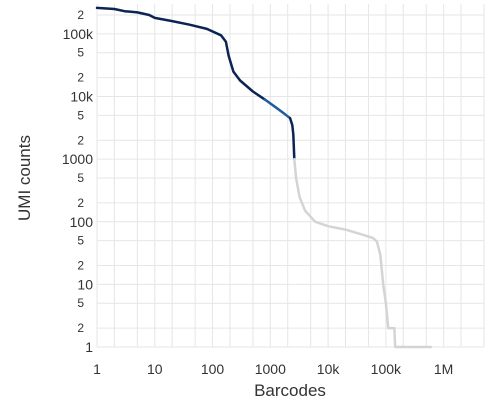  Describe the element at coordinates (85, 284) in the screenshot. I see `y-tick-label: 10` at that location.